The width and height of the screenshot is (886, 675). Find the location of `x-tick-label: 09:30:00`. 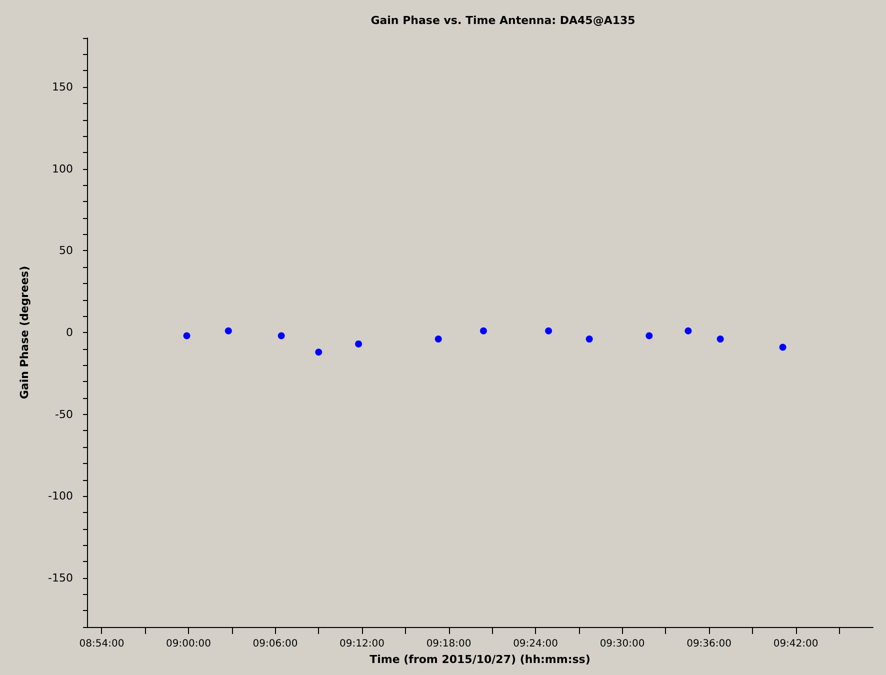

x-tick-label: 09:30:00 is located at coordinates (622, 644).